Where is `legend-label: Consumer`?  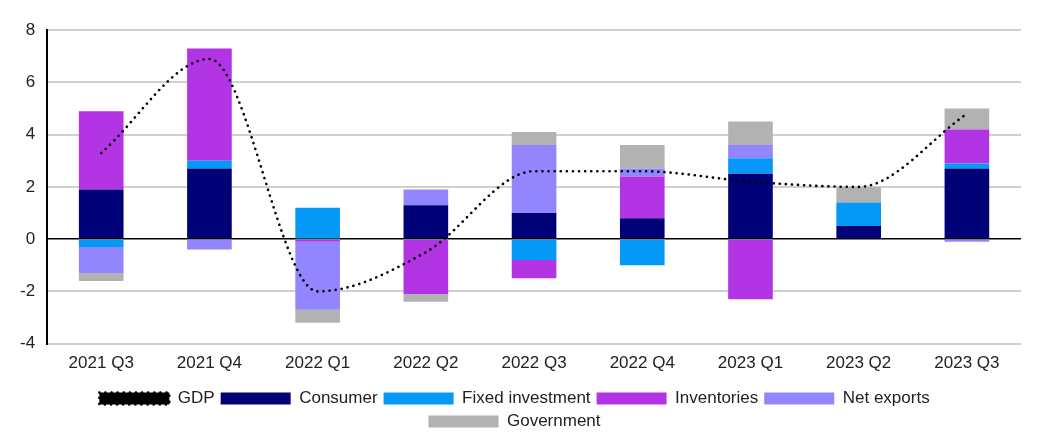
legend-label: Consumer is located at coordinates (338, 398).